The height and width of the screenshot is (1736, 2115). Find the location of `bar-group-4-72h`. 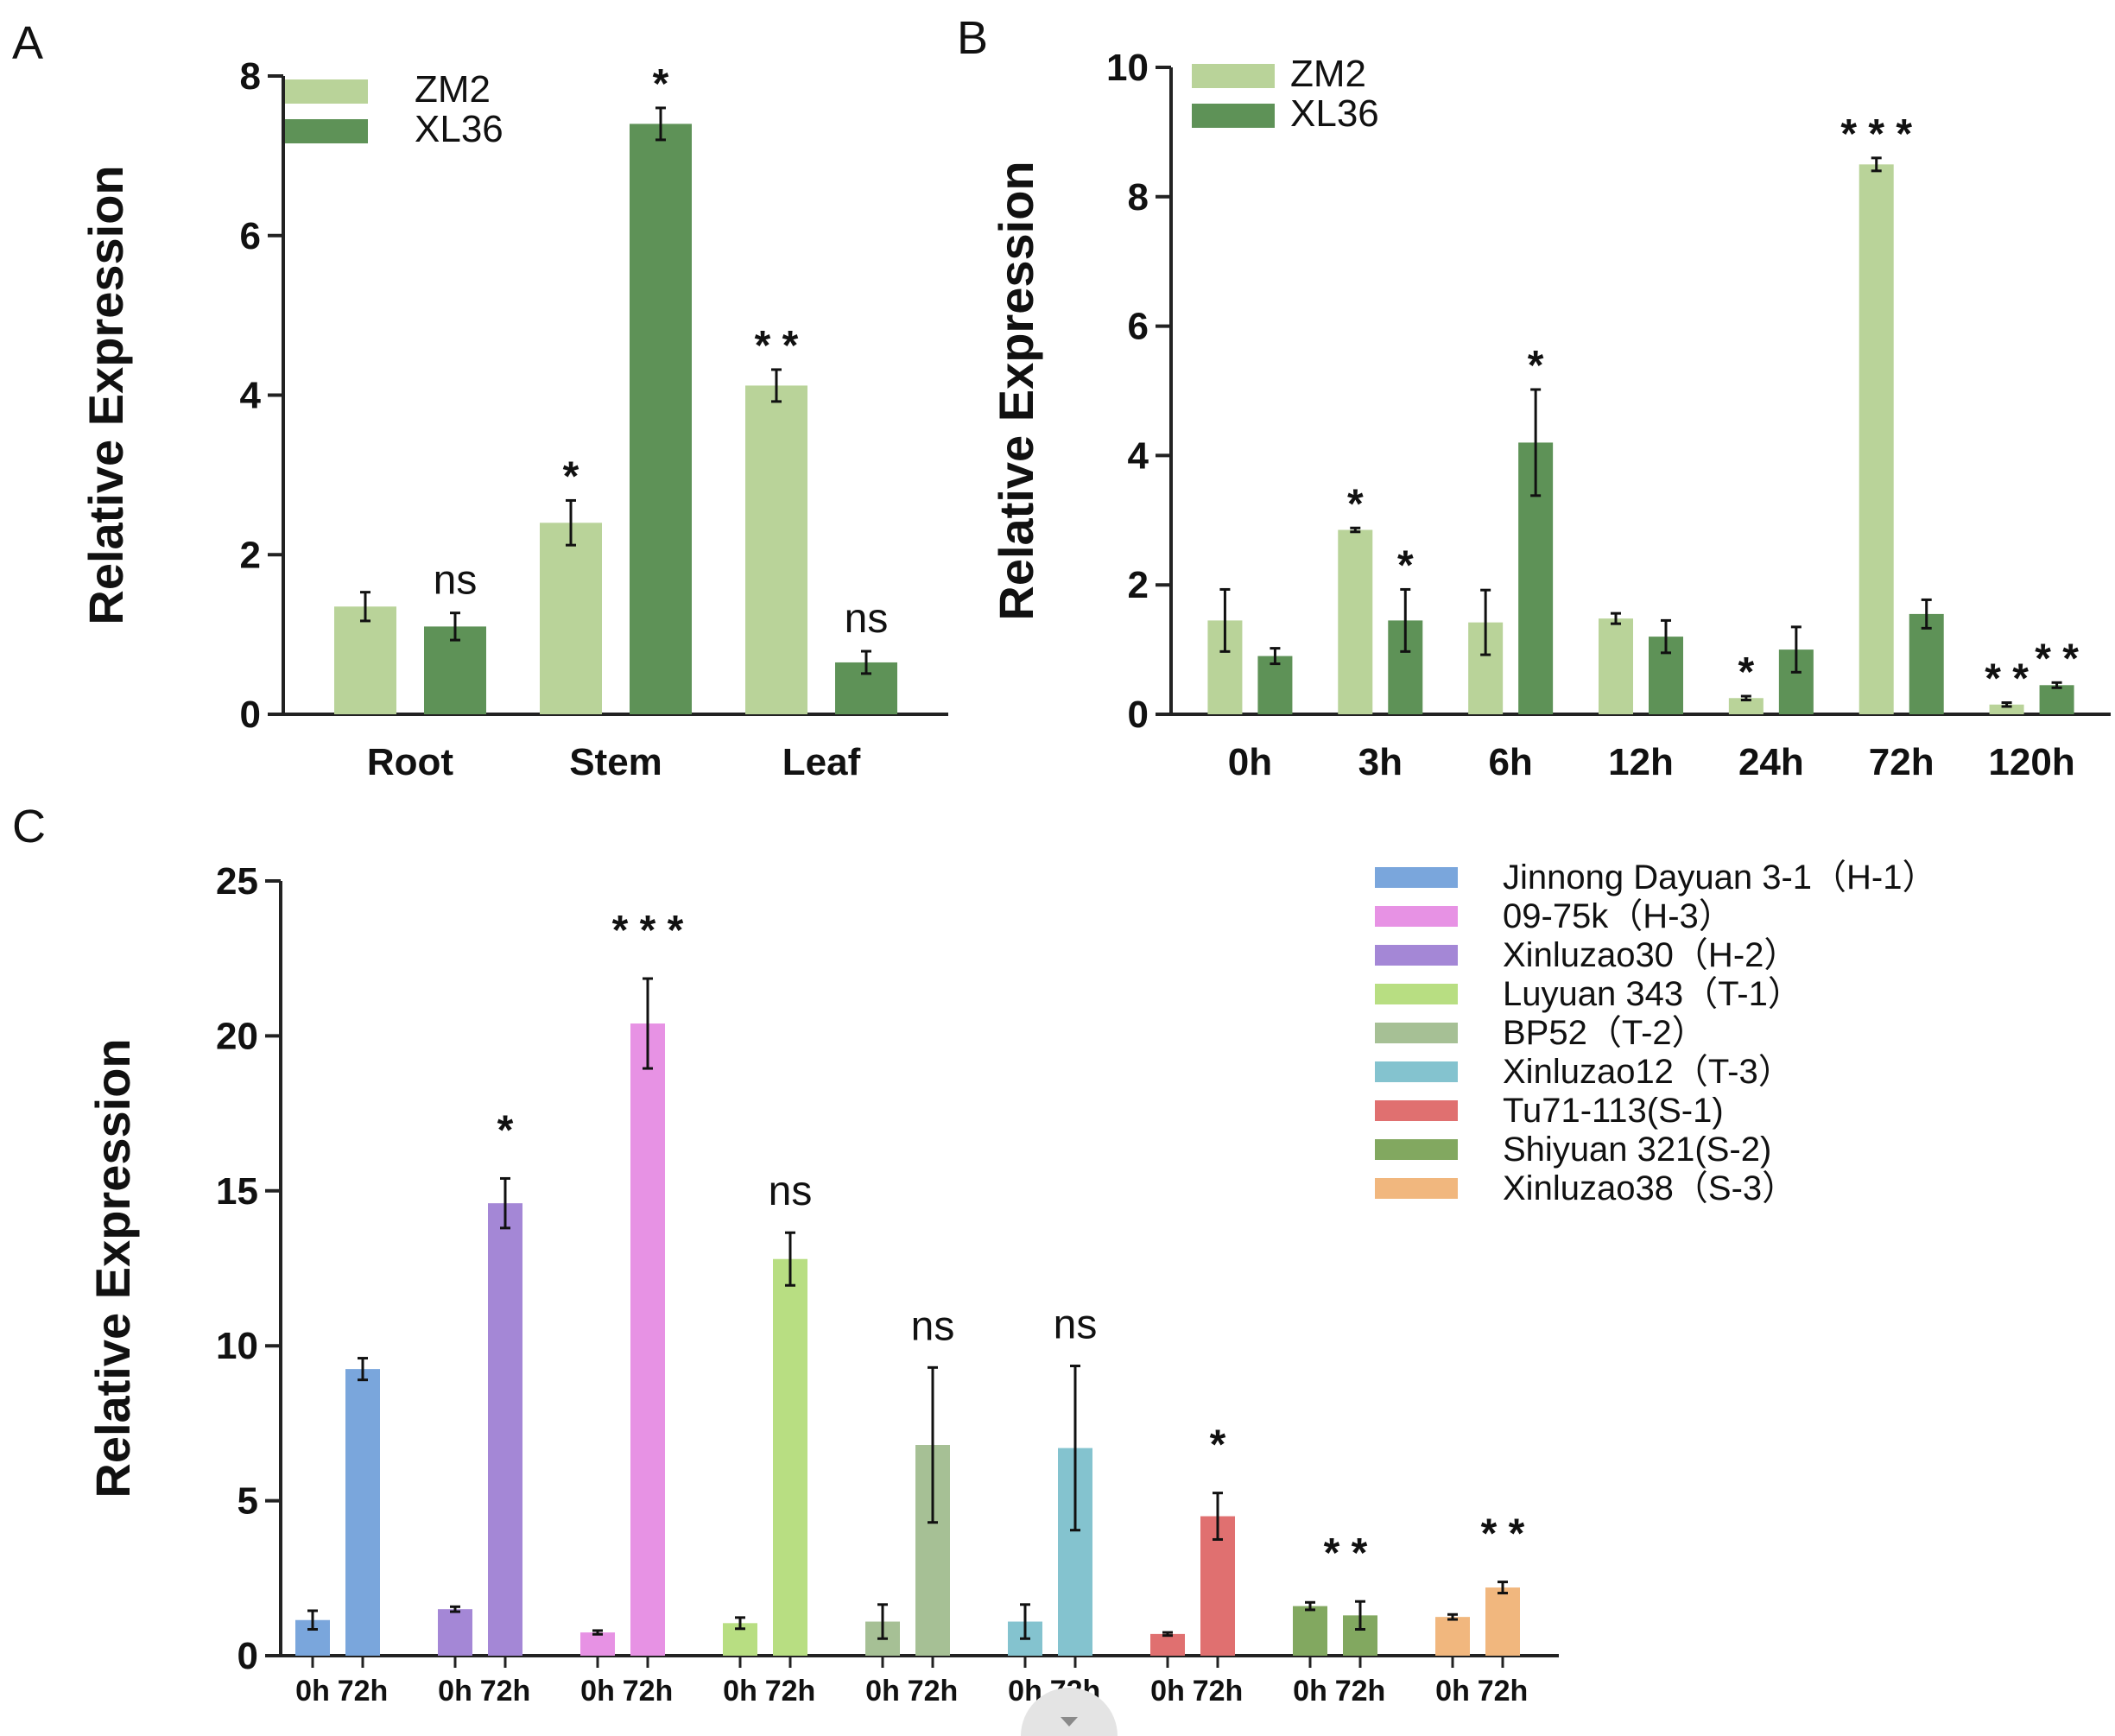

bar-group-4-72h is located at coordinates (790, 1457).